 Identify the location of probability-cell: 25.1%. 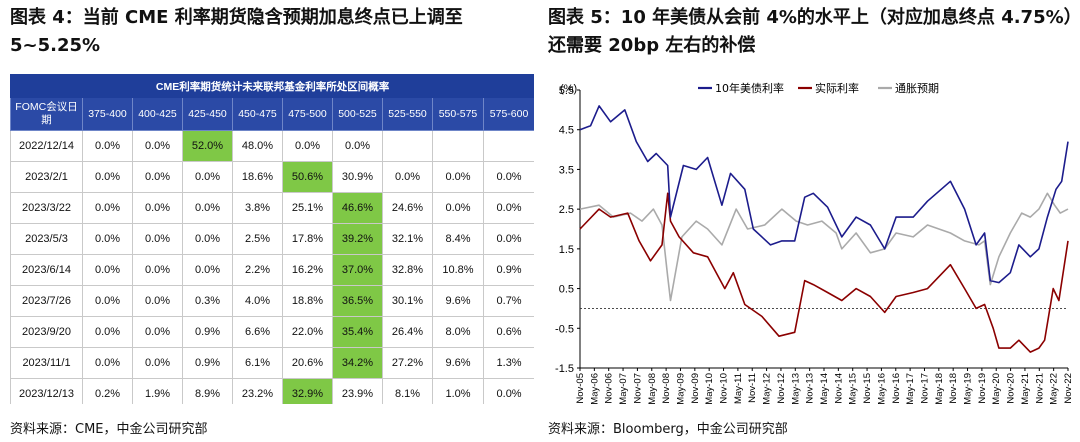
(307, 208).